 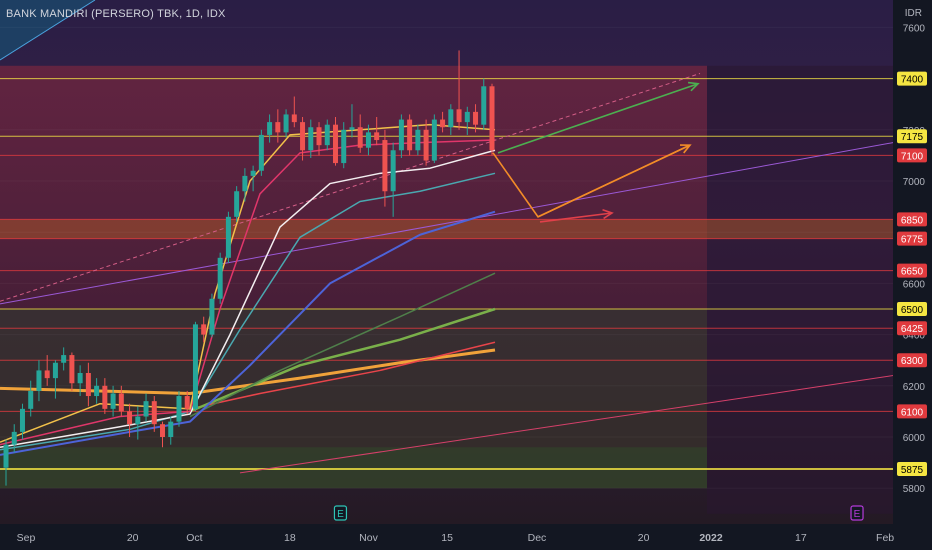 What do you see at coordinates (566, 424) in the screenshot?
I see `channel-line-lower` at bounding box center [566, 424].